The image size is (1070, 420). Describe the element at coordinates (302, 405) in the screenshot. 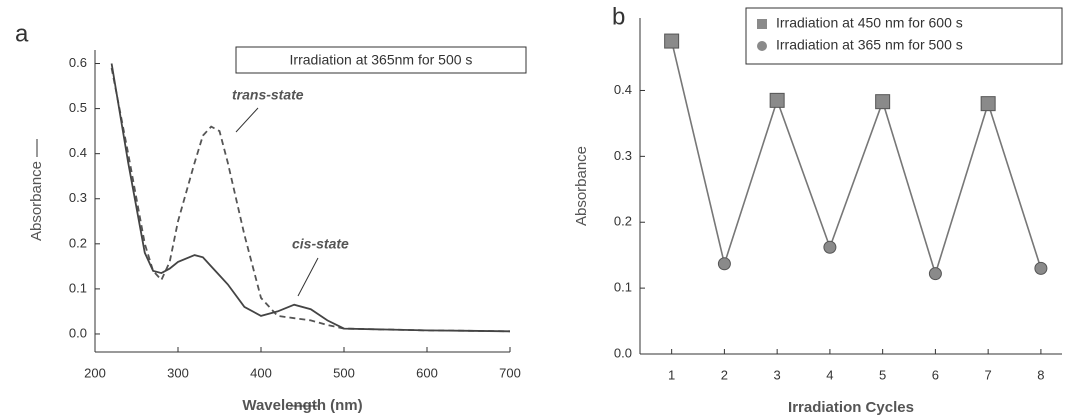

I see `x-axis-label: Wavelength (nm)` at that location.